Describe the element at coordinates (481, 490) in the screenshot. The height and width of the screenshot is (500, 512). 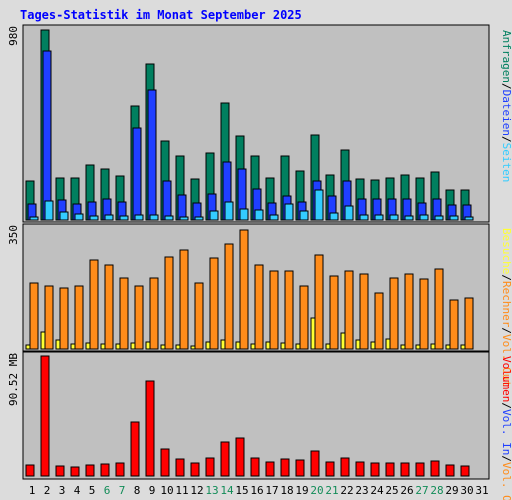
I see `x-tick-label: 31` at that location.